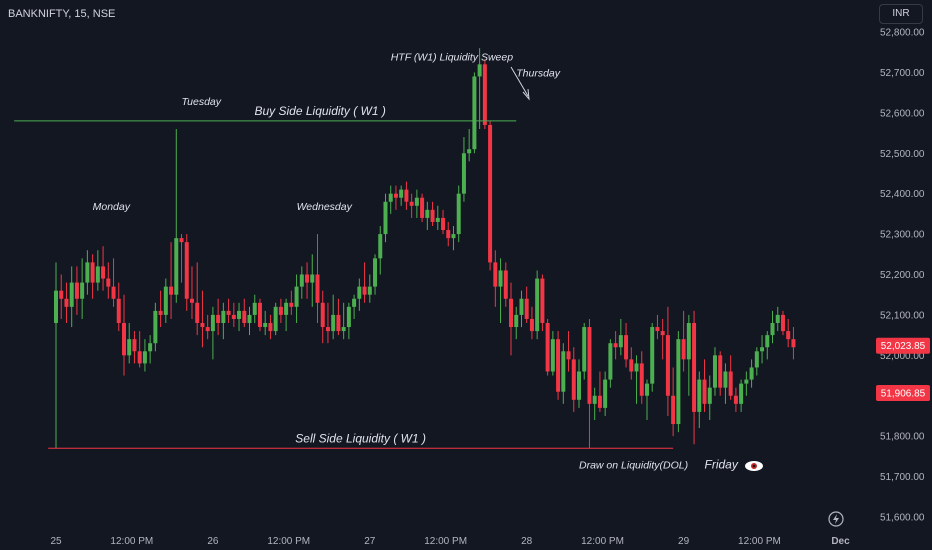 This screenshot has width=932, height=550. Describe the element at coordinates (836, 519) in the screenshot. I see `lightning-icon` at that location.